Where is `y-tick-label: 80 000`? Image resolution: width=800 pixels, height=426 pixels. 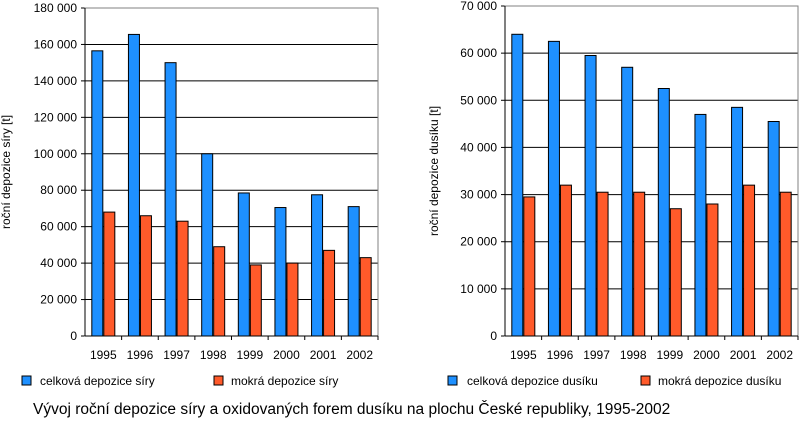 y-tick-label: 80 000 is located at coordinates (58, 190).